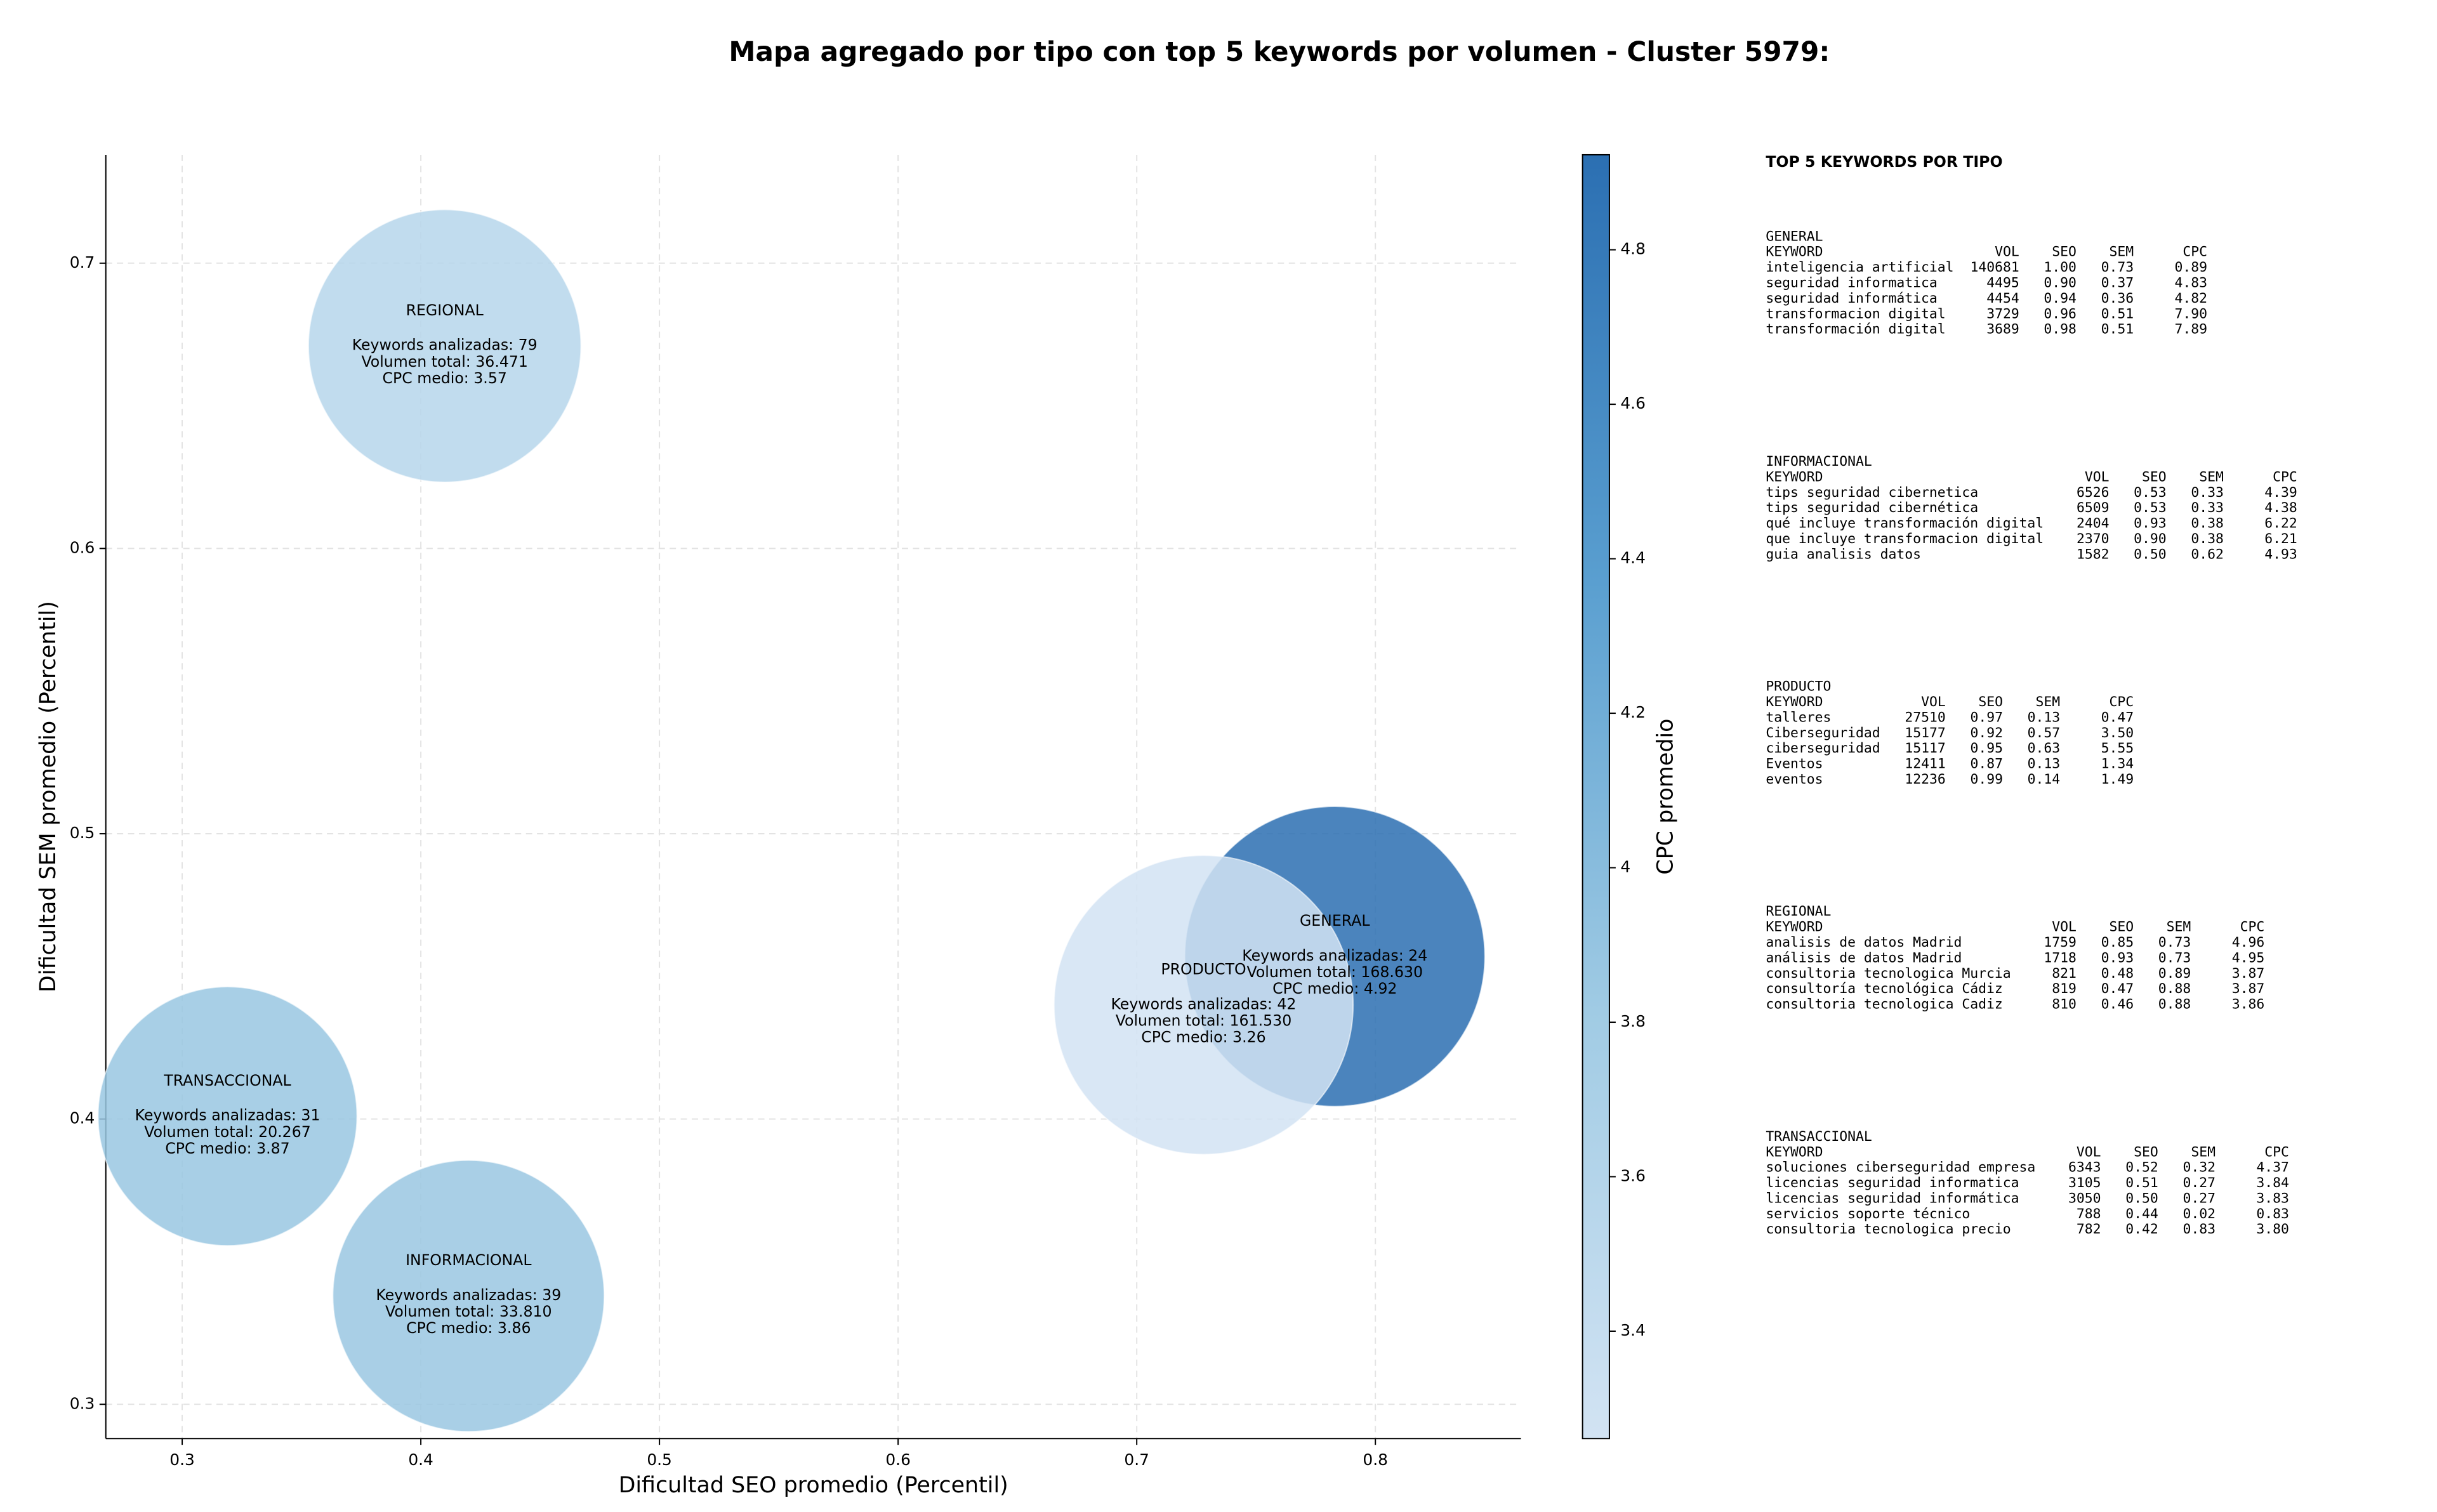 The width and height of the screenshot is (2437, 1512). I want to click on cell-value: 2404, so click(2093, 524).